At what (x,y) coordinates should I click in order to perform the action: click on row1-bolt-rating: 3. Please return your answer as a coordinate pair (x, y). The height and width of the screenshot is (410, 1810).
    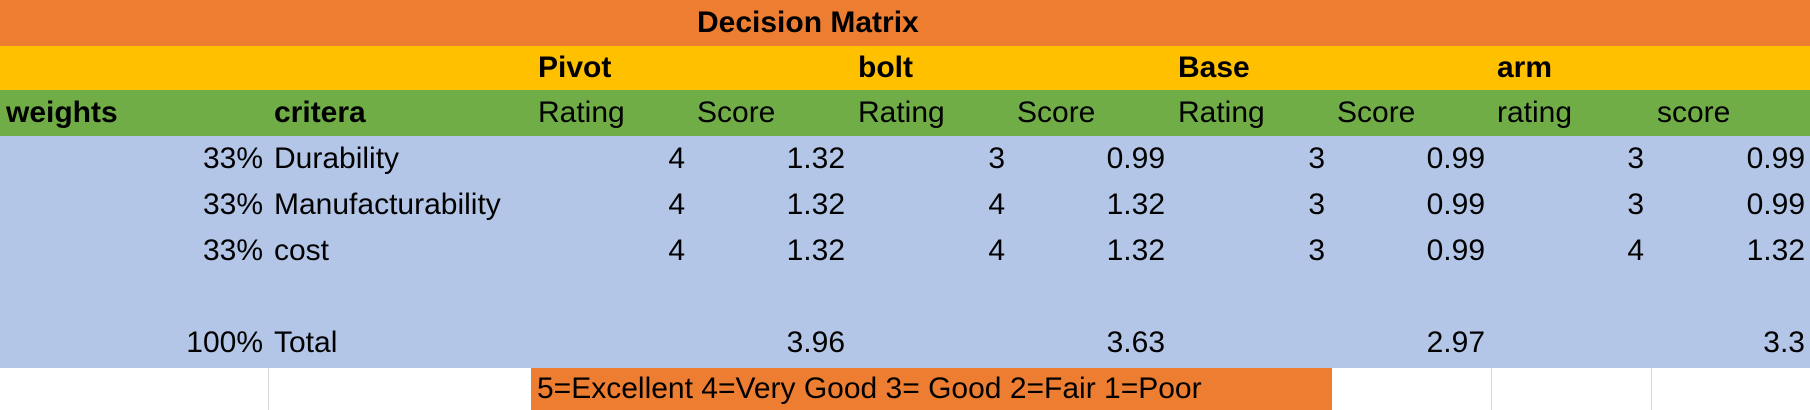
    Looking at the image, I should click on (996, 158).